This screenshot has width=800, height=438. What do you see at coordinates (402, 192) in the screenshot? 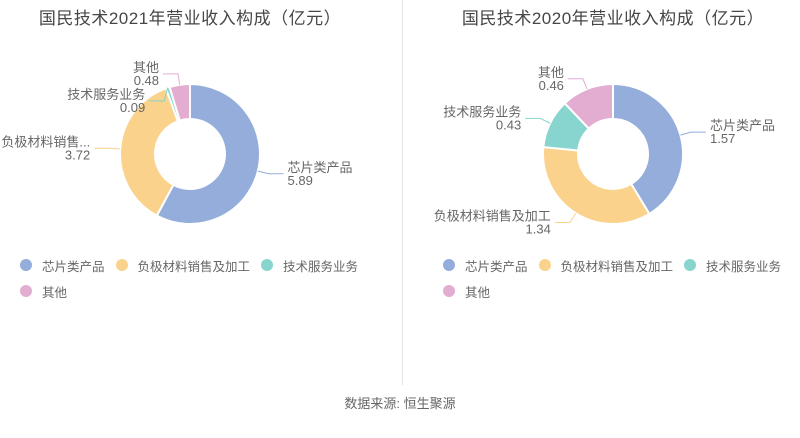
I see `panel-divider` at bounding box center [402, 192].